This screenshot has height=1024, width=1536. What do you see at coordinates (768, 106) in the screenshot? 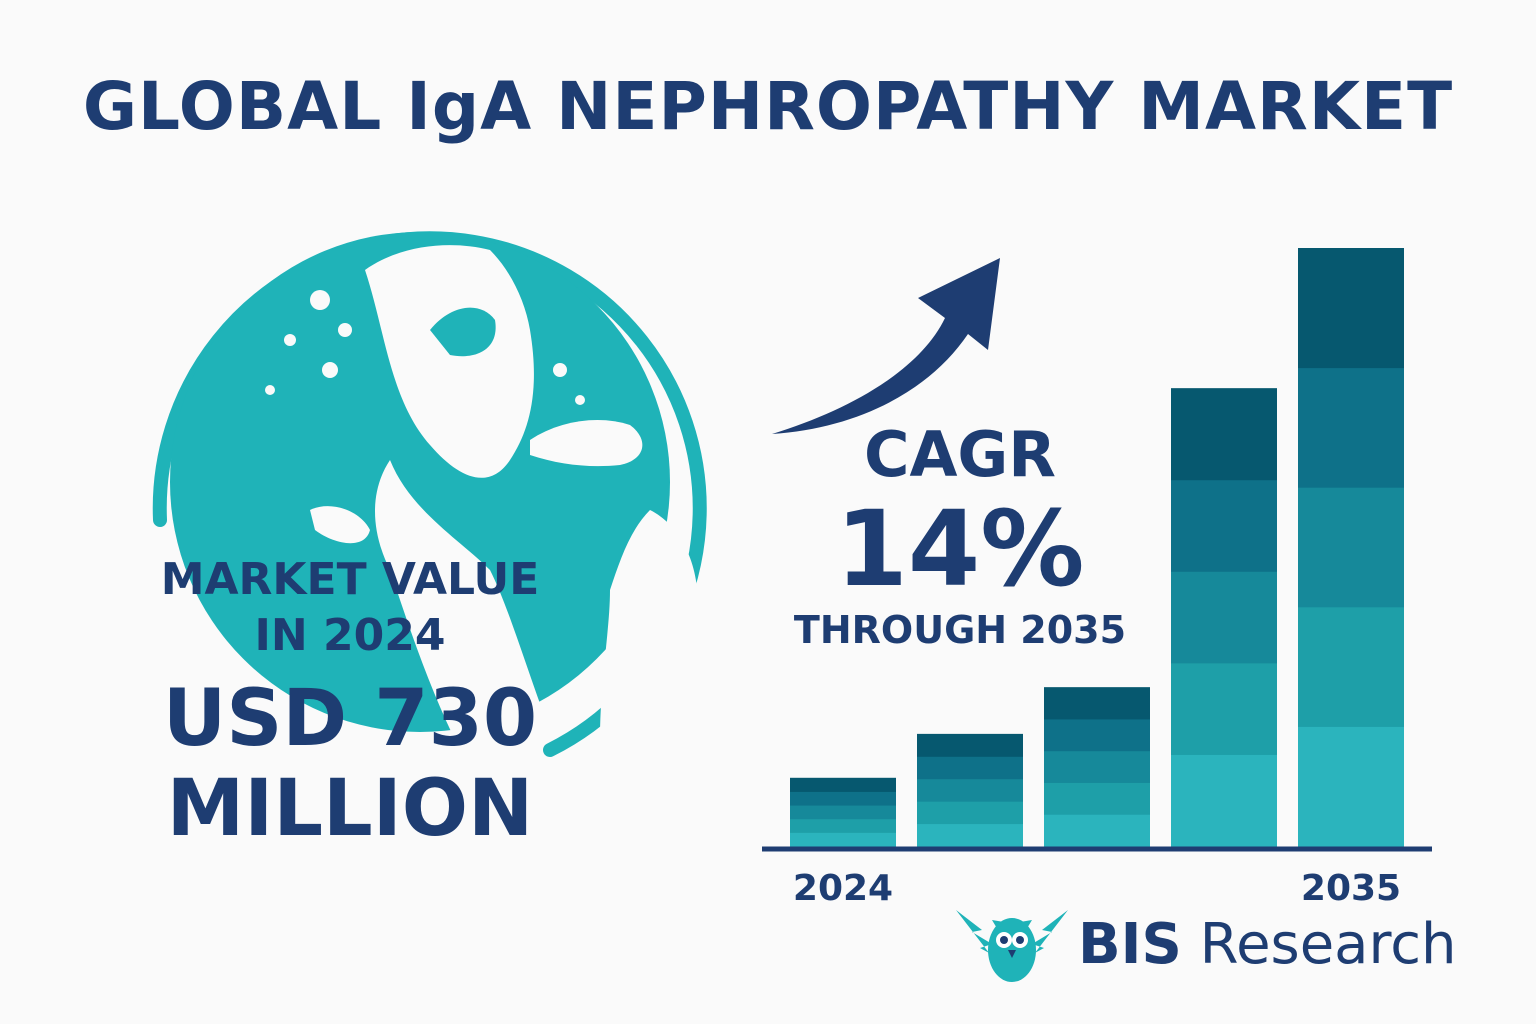
I see `page-title: GLOBAL IgA NEPHROPATHY MARKET` at bounding box center [768, 106].